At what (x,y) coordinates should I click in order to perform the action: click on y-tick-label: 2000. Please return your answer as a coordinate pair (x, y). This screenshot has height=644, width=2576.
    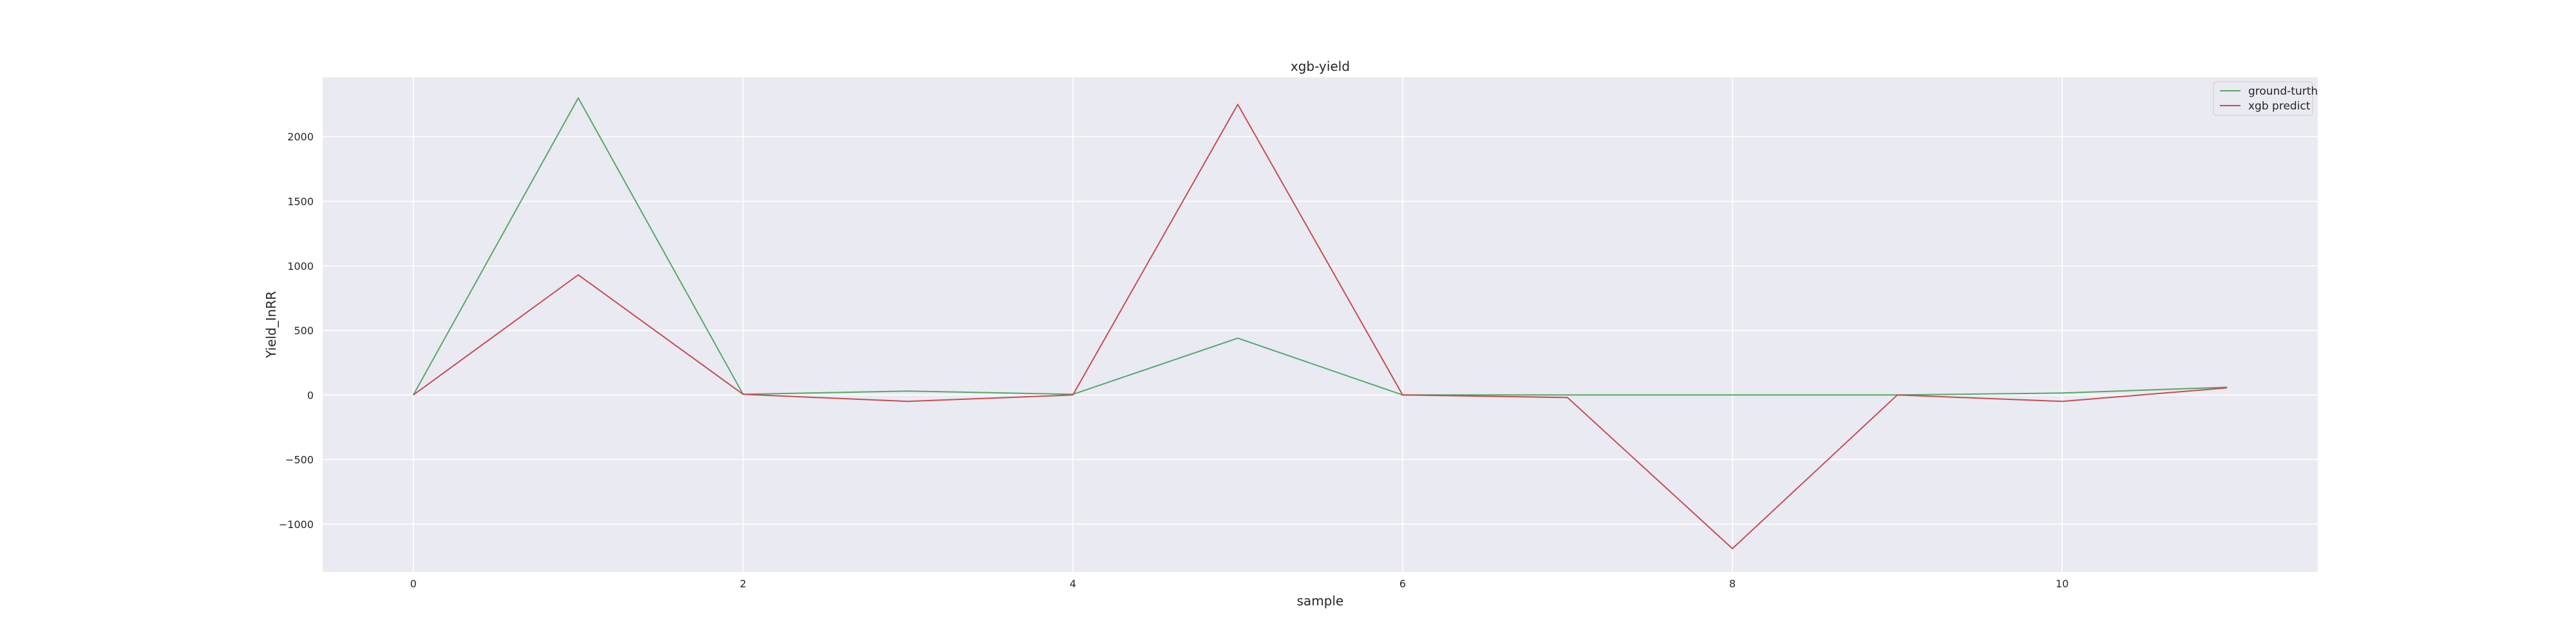
    Looking at the image, I should click on (301, 137).